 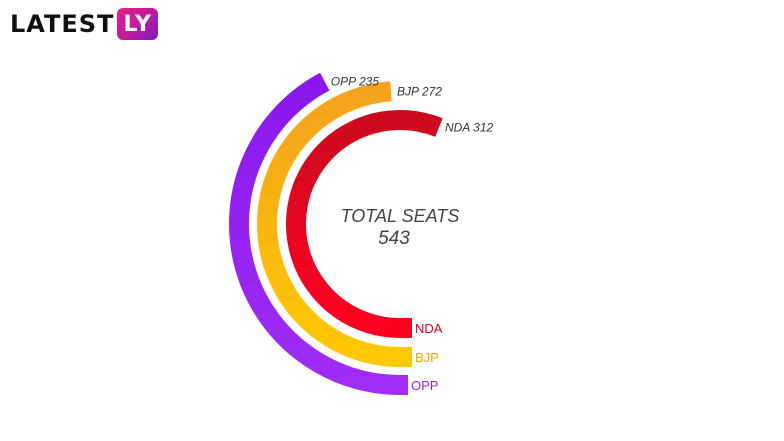 What do you see at coordinates (355, 82) in the screenshot?
I see `value-label-opp: OPP 235` at bounding box center [355, 82].